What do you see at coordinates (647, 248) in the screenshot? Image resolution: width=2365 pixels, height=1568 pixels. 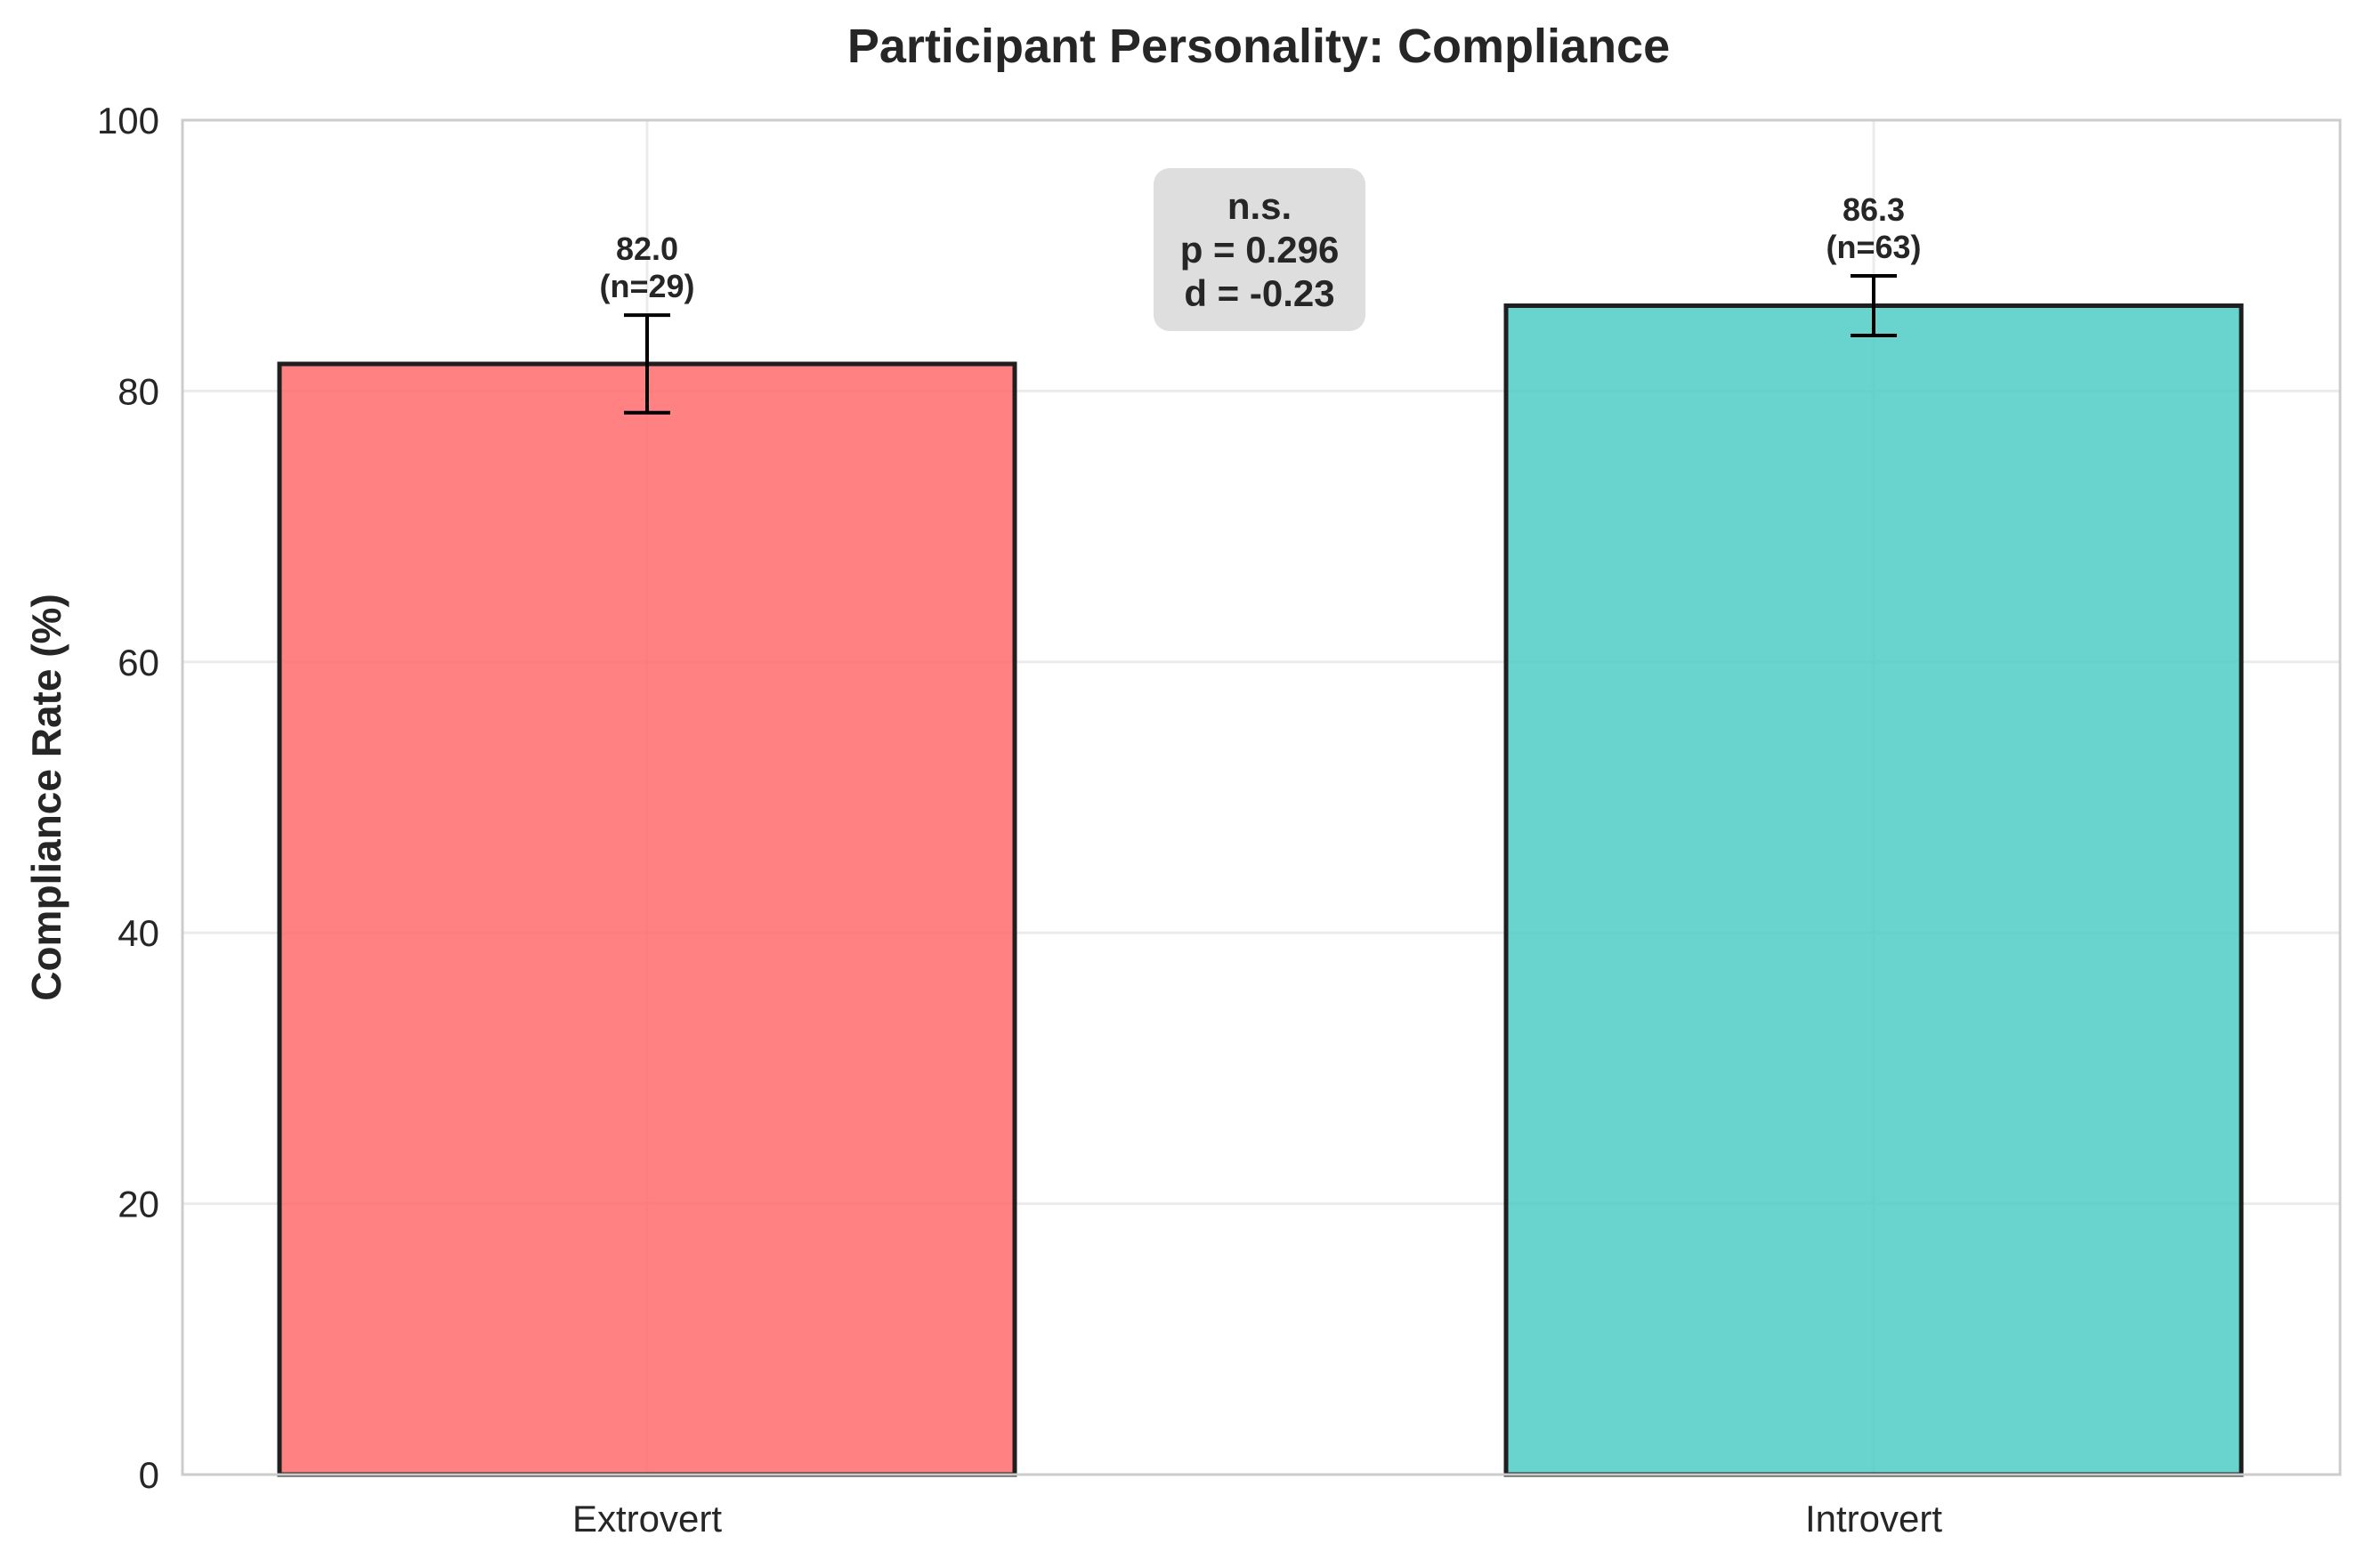 I see `value-label-extrovert: 82.0` at bounding box center [647, 248].